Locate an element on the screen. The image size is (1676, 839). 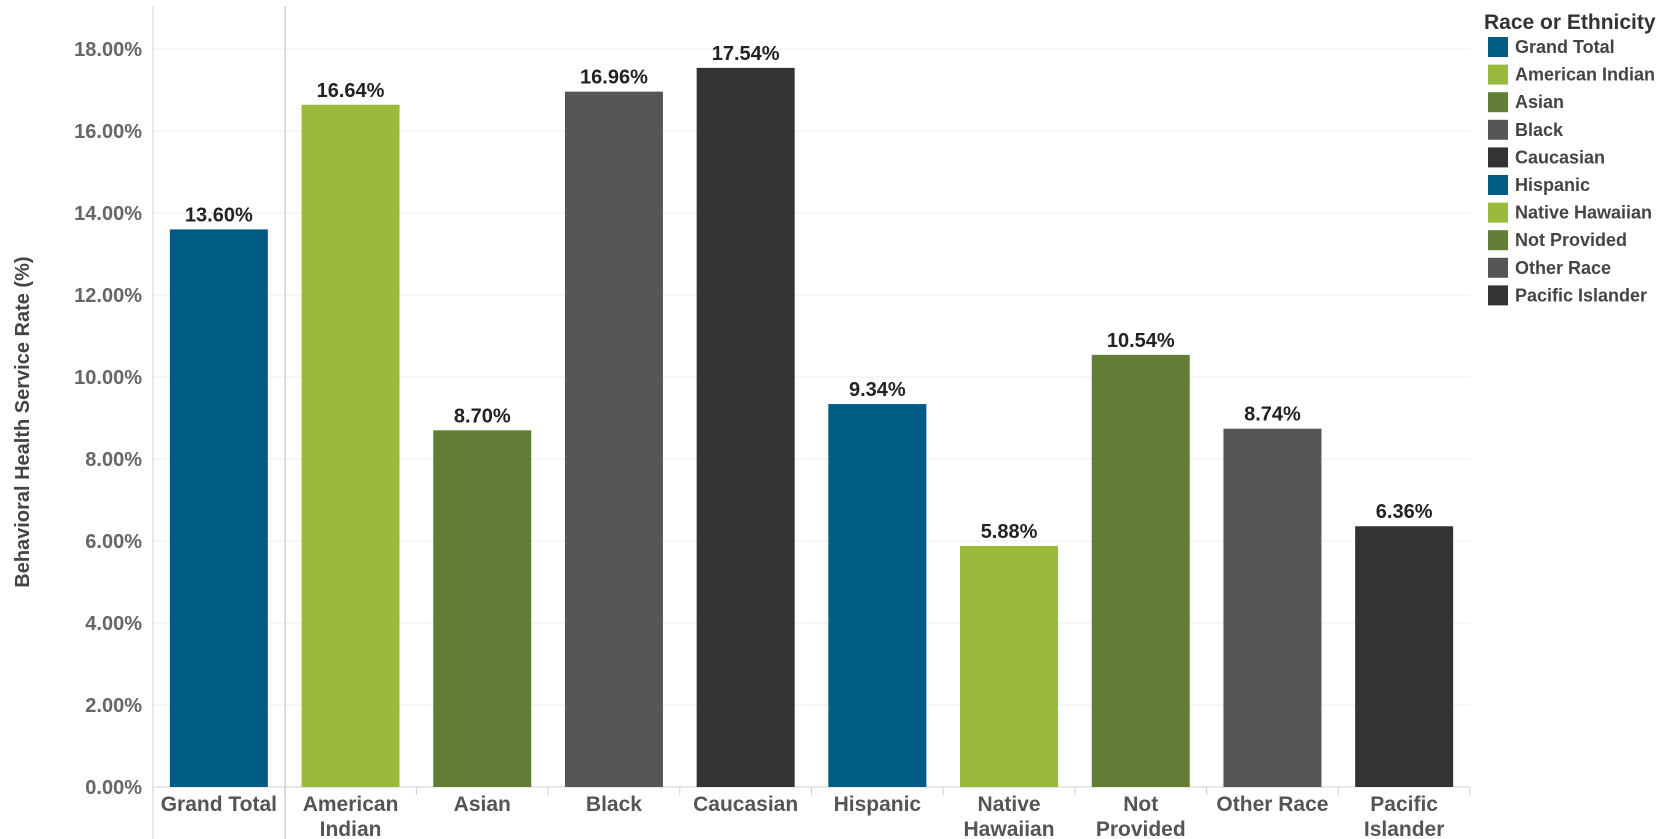
y-tick-label: 18.00% is located at coordinates (108, 50).